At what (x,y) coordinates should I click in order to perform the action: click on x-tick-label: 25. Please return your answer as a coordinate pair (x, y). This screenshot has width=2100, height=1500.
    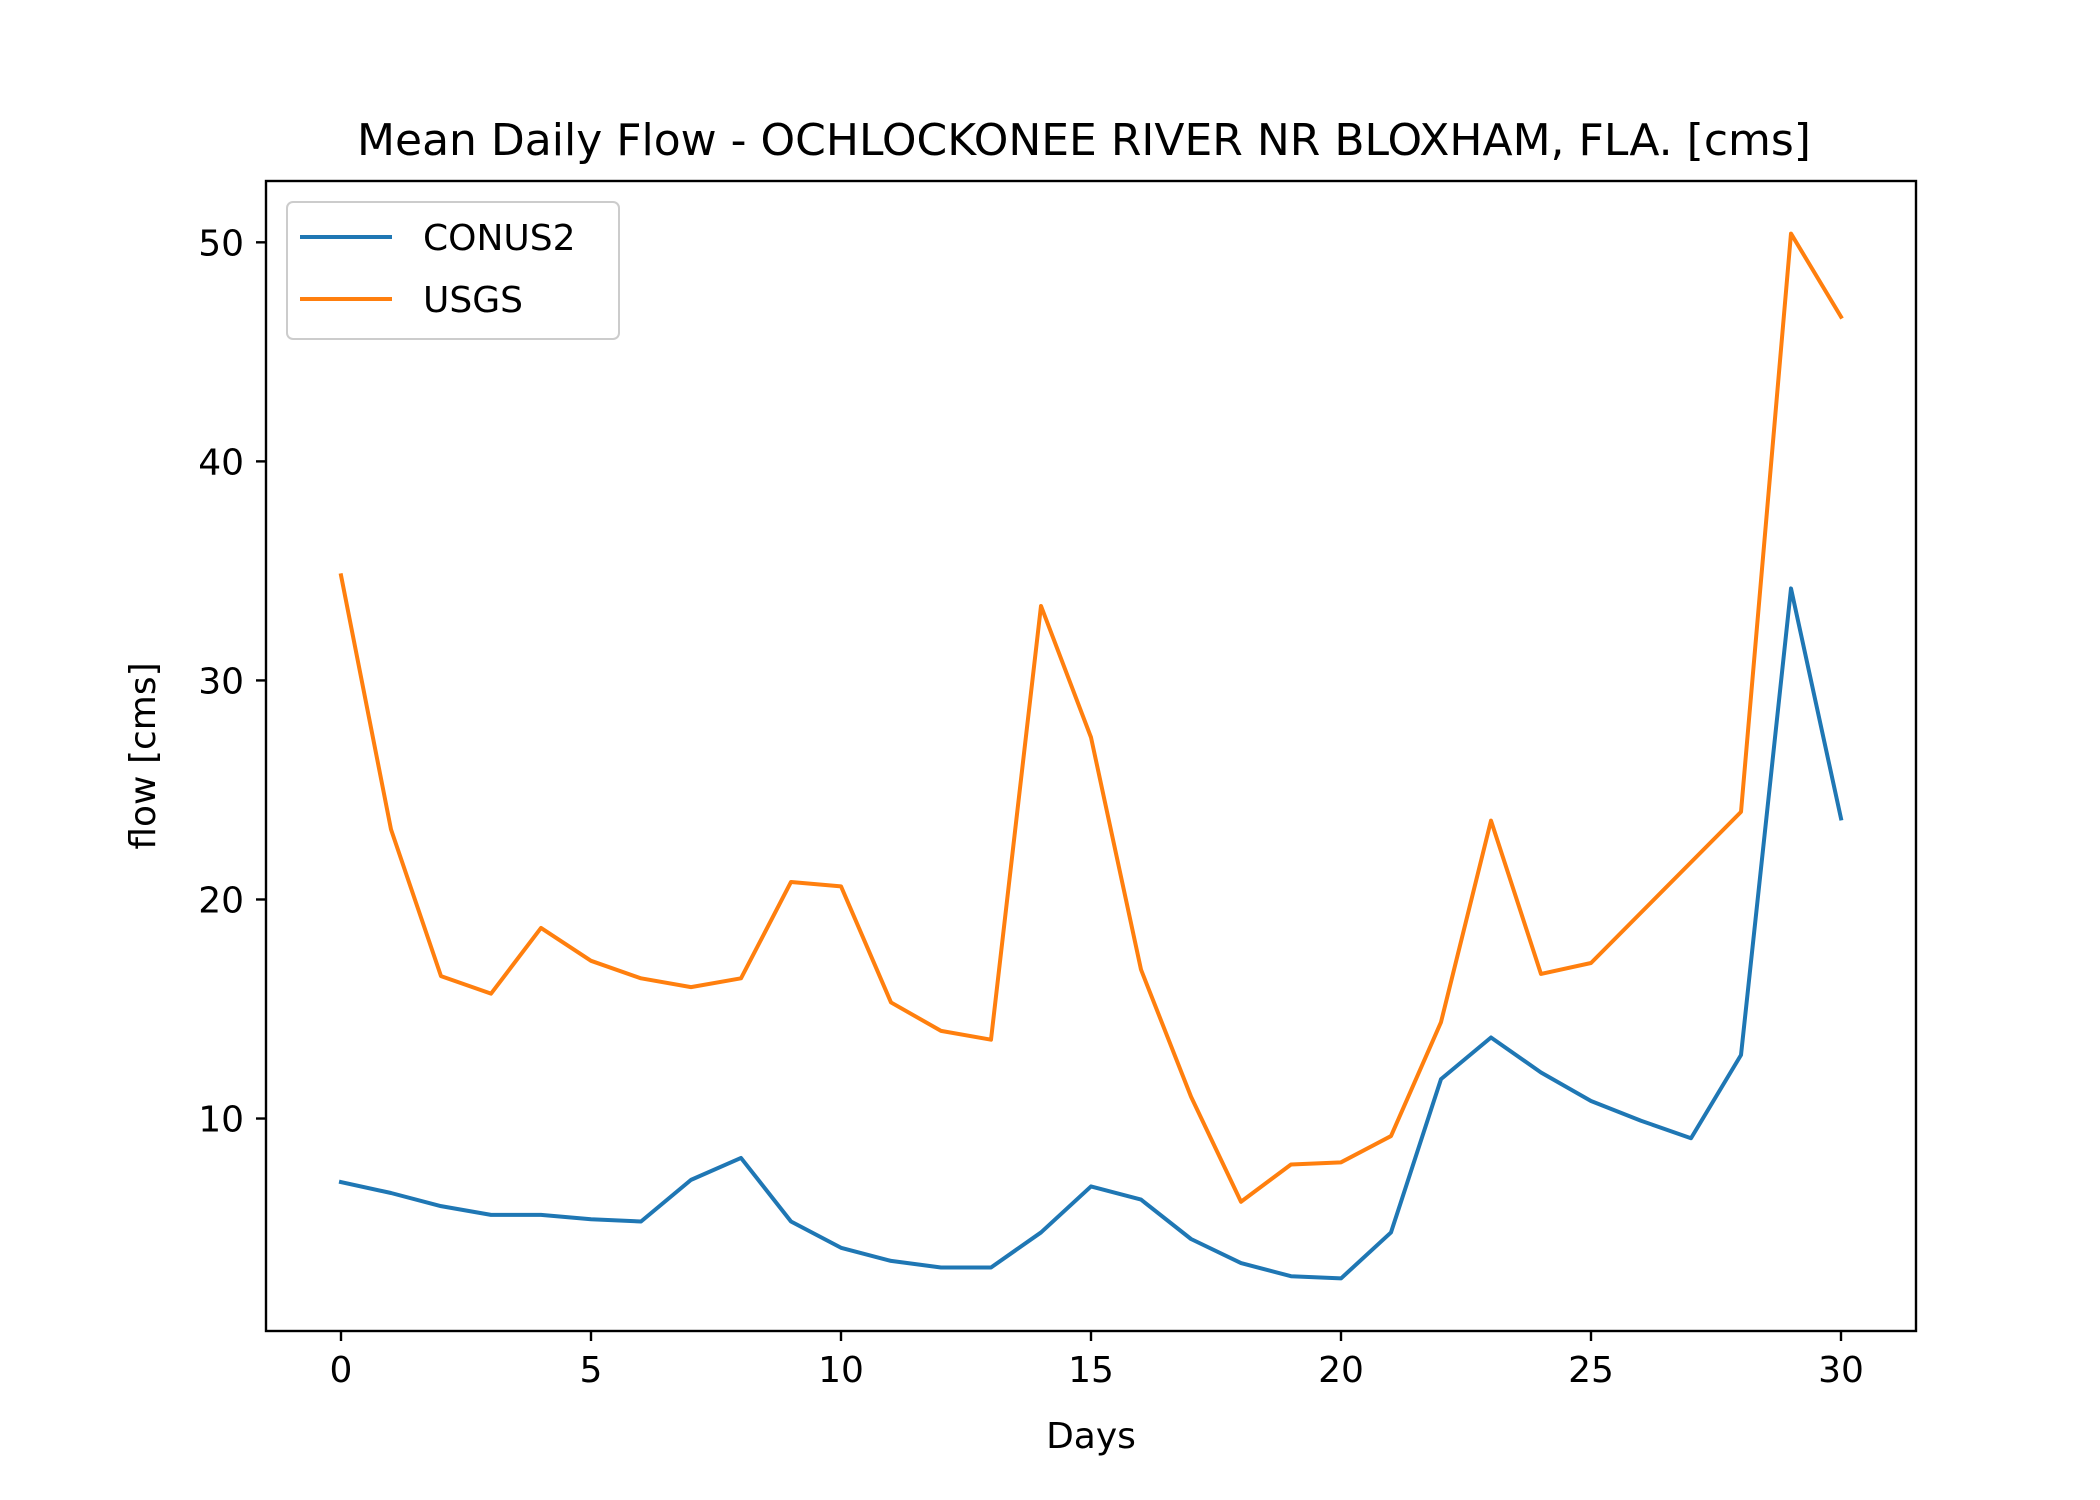
    Looking at the image, I should click on (1591, 1370).